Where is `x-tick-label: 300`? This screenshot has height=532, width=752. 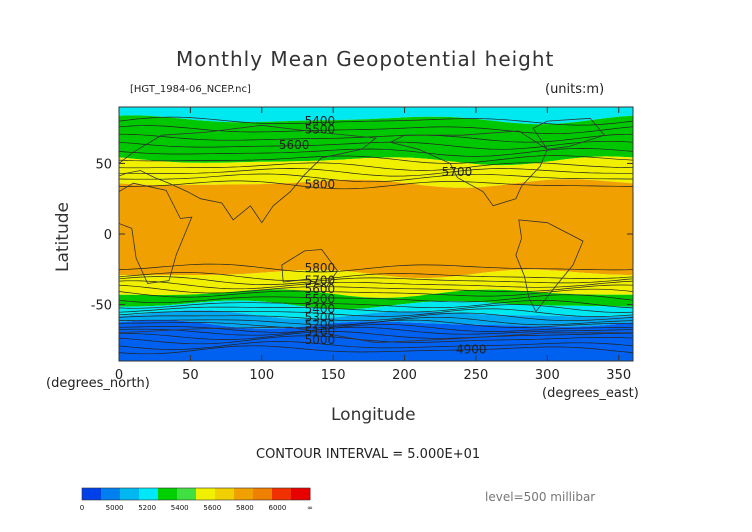
x-tick-label: 300 is located at coordinates (547, 375).